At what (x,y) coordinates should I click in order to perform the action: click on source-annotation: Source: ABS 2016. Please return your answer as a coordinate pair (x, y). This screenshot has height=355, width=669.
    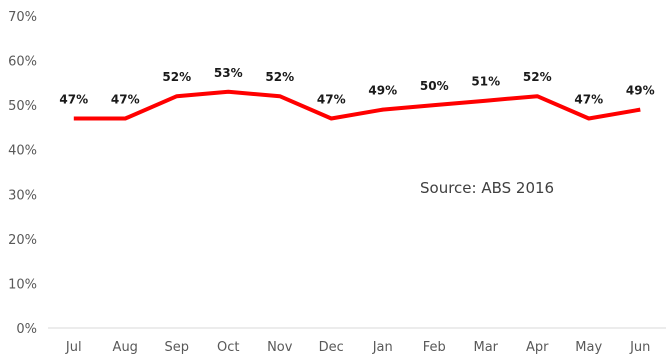
    Looking at the image, I should click on (487, 188).